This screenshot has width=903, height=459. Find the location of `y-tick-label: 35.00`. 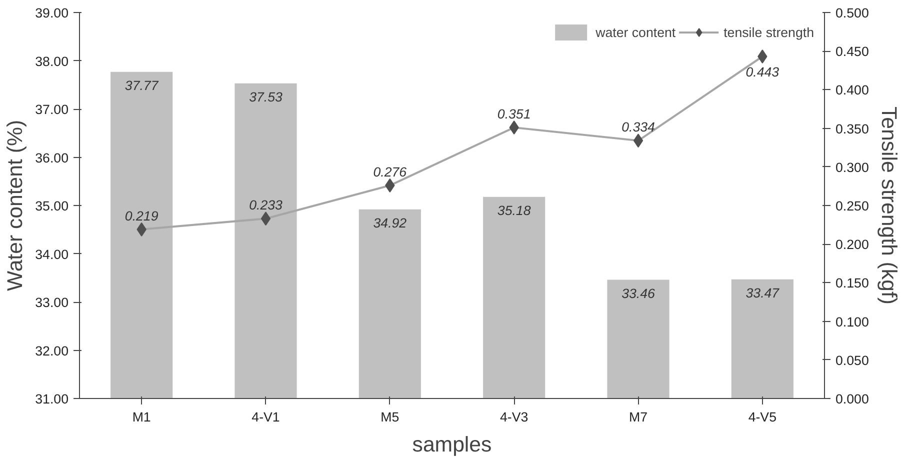

y-tick-label: 35.00 is located at coordinates (52, 206).